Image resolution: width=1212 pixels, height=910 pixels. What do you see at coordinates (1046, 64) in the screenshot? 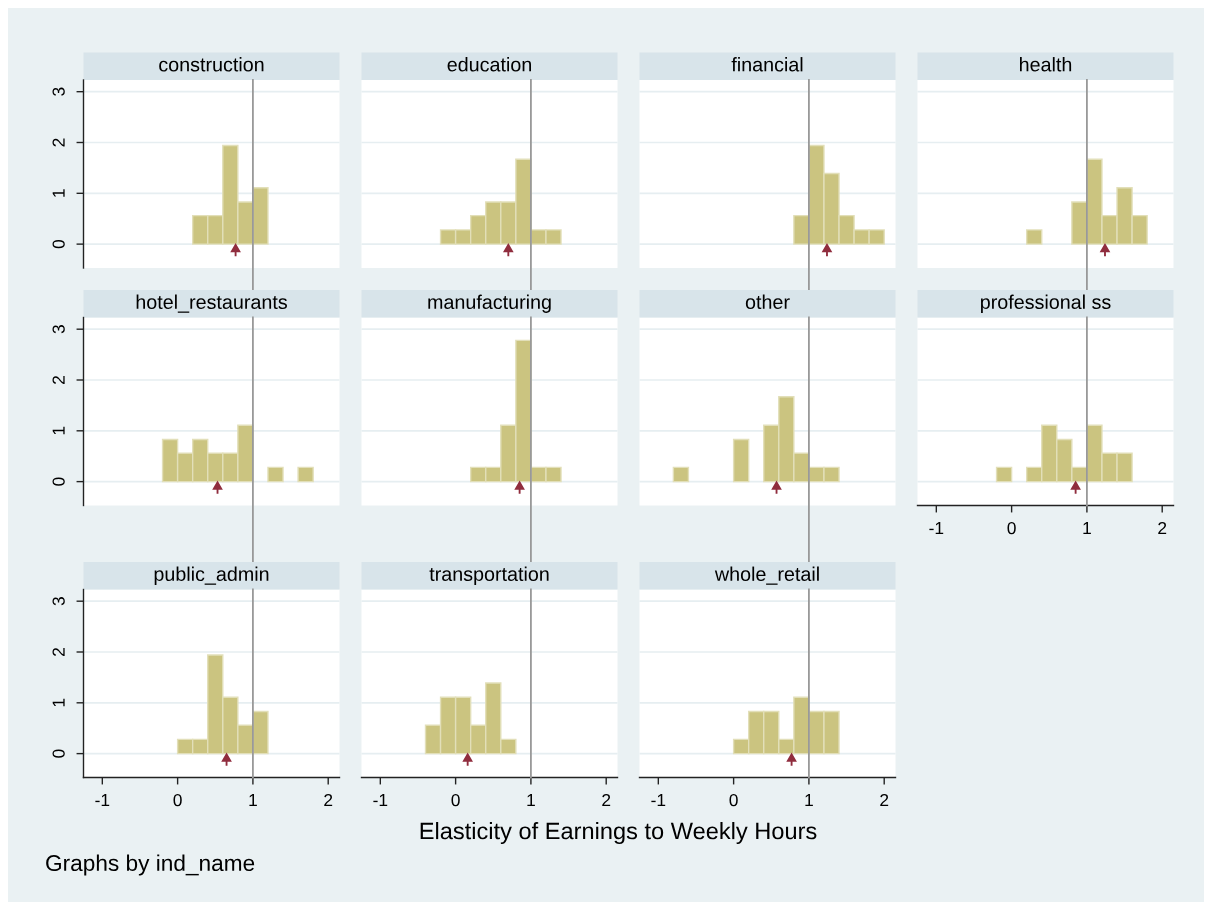
I see `chart-title: health` at bounding box center [1046, 64].